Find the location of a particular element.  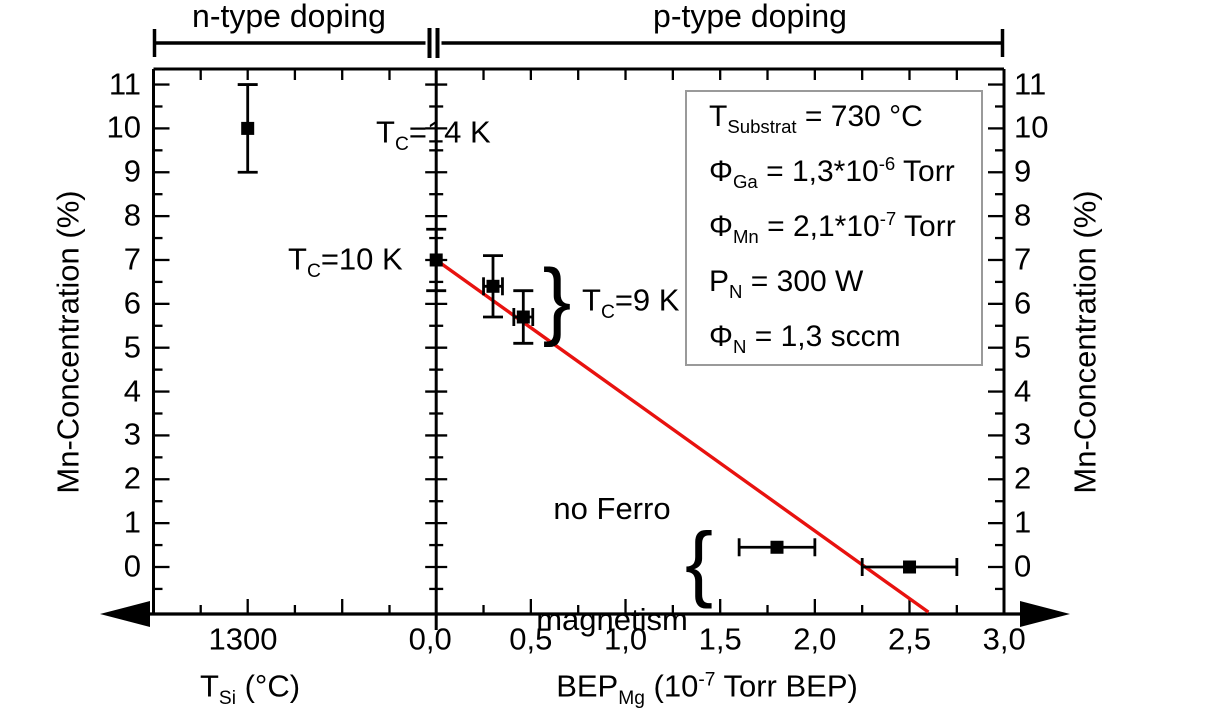

y-tick-label-left: 11 is located at coordinates (124, 84).